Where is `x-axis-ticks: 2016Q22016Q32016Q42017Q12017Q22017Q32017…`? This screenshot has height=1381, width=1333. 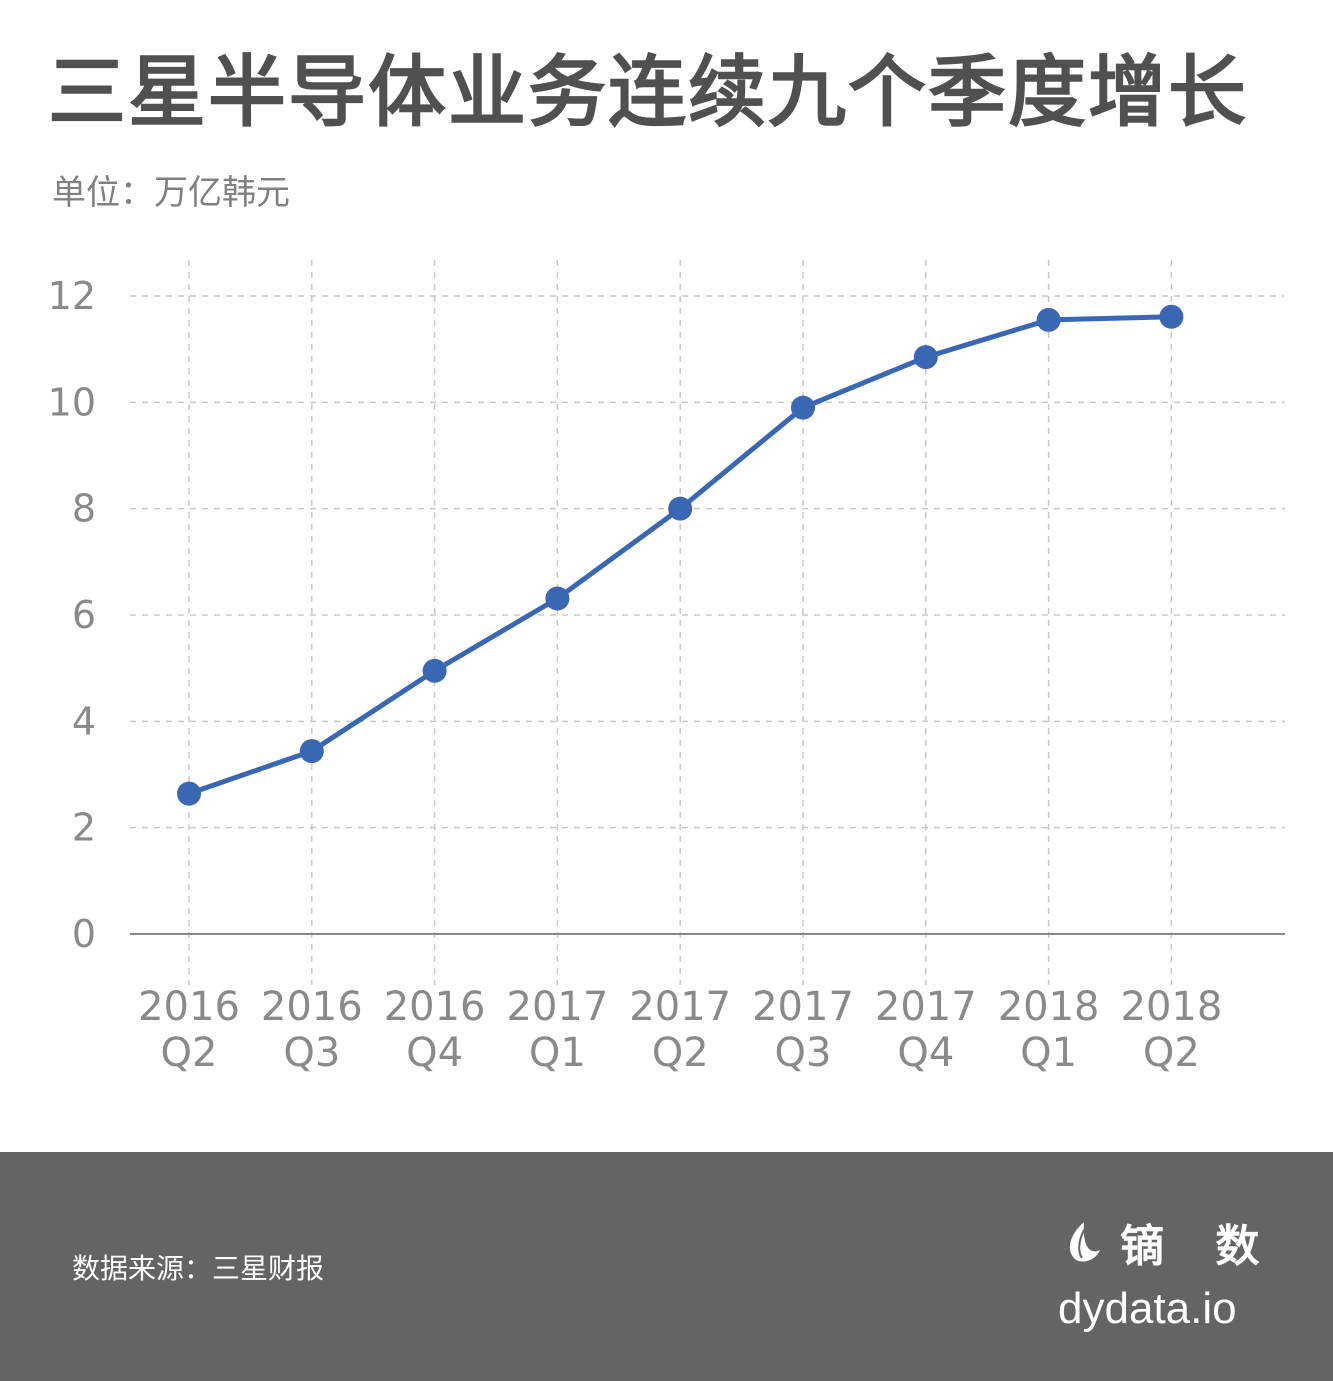
x-axis-ticks: 2016Q22016Q32016Q42017Q12017Q22017Q32017… is located at coordinates (680, 1030).